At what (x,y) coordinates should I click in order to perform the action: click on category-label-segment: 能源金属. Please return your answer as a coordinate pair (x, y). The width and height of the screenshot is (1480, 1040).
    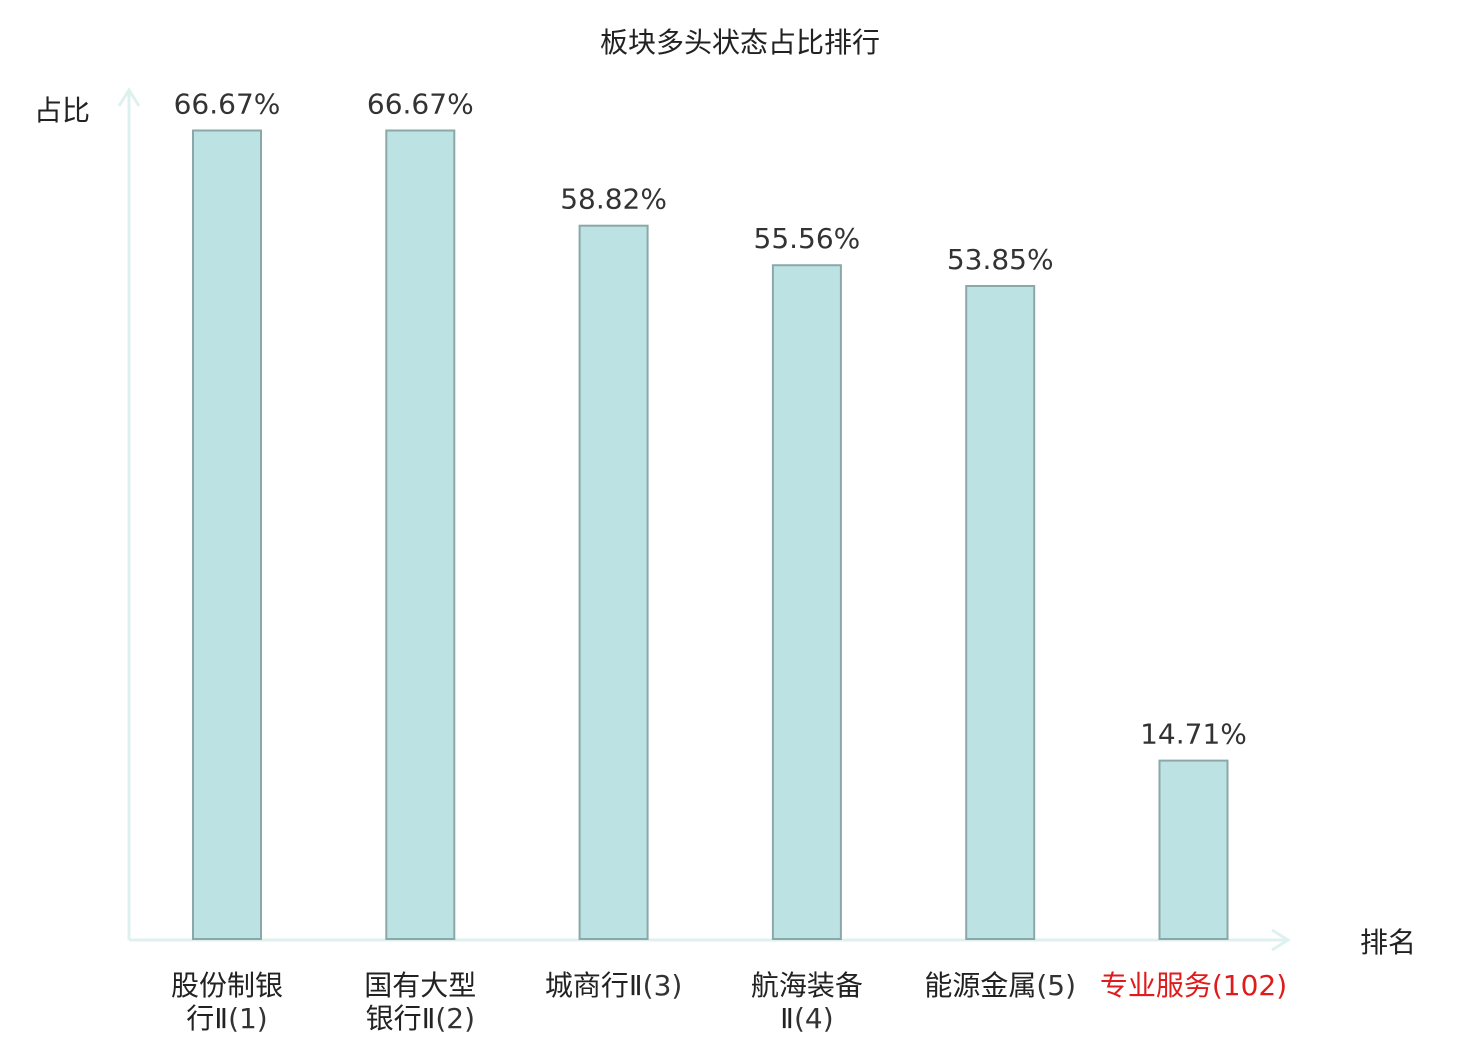
    Looking at the image, I should click on (980, 985).